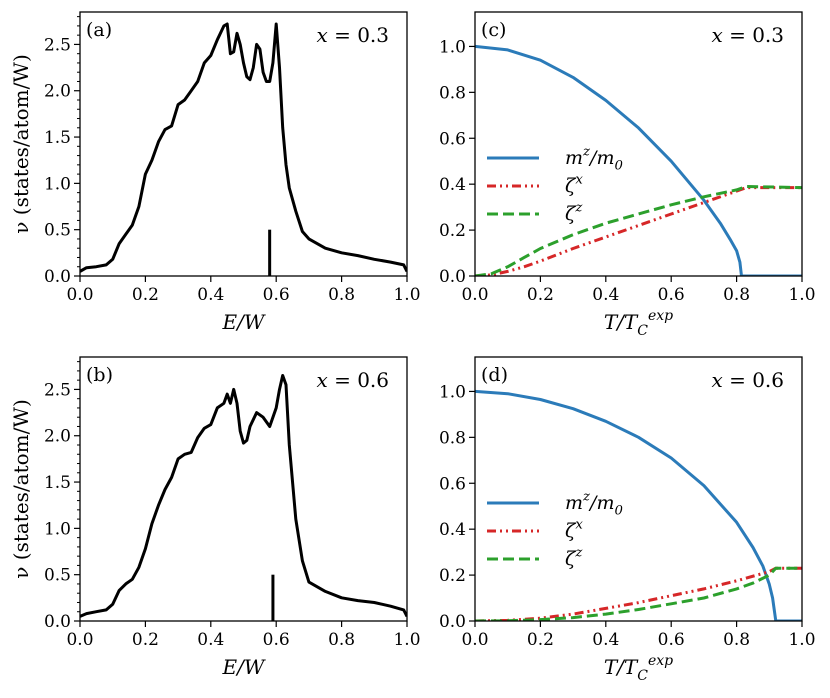  I want to click on panel-tag: (d), so click(494, 375).